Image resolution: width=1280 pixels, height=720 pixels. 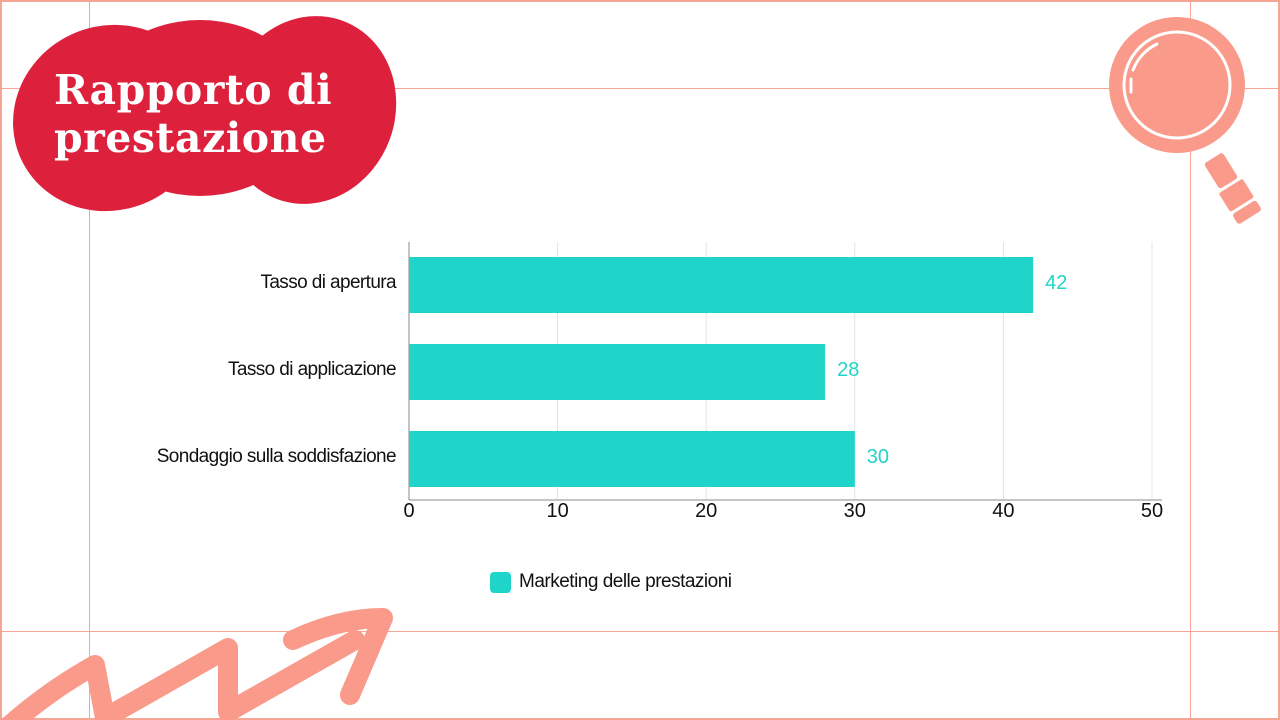 What do you see at coordinates (1185, 120) in the screenshot?
I see `magnifier-icon` at bounding box center [1185, 120].